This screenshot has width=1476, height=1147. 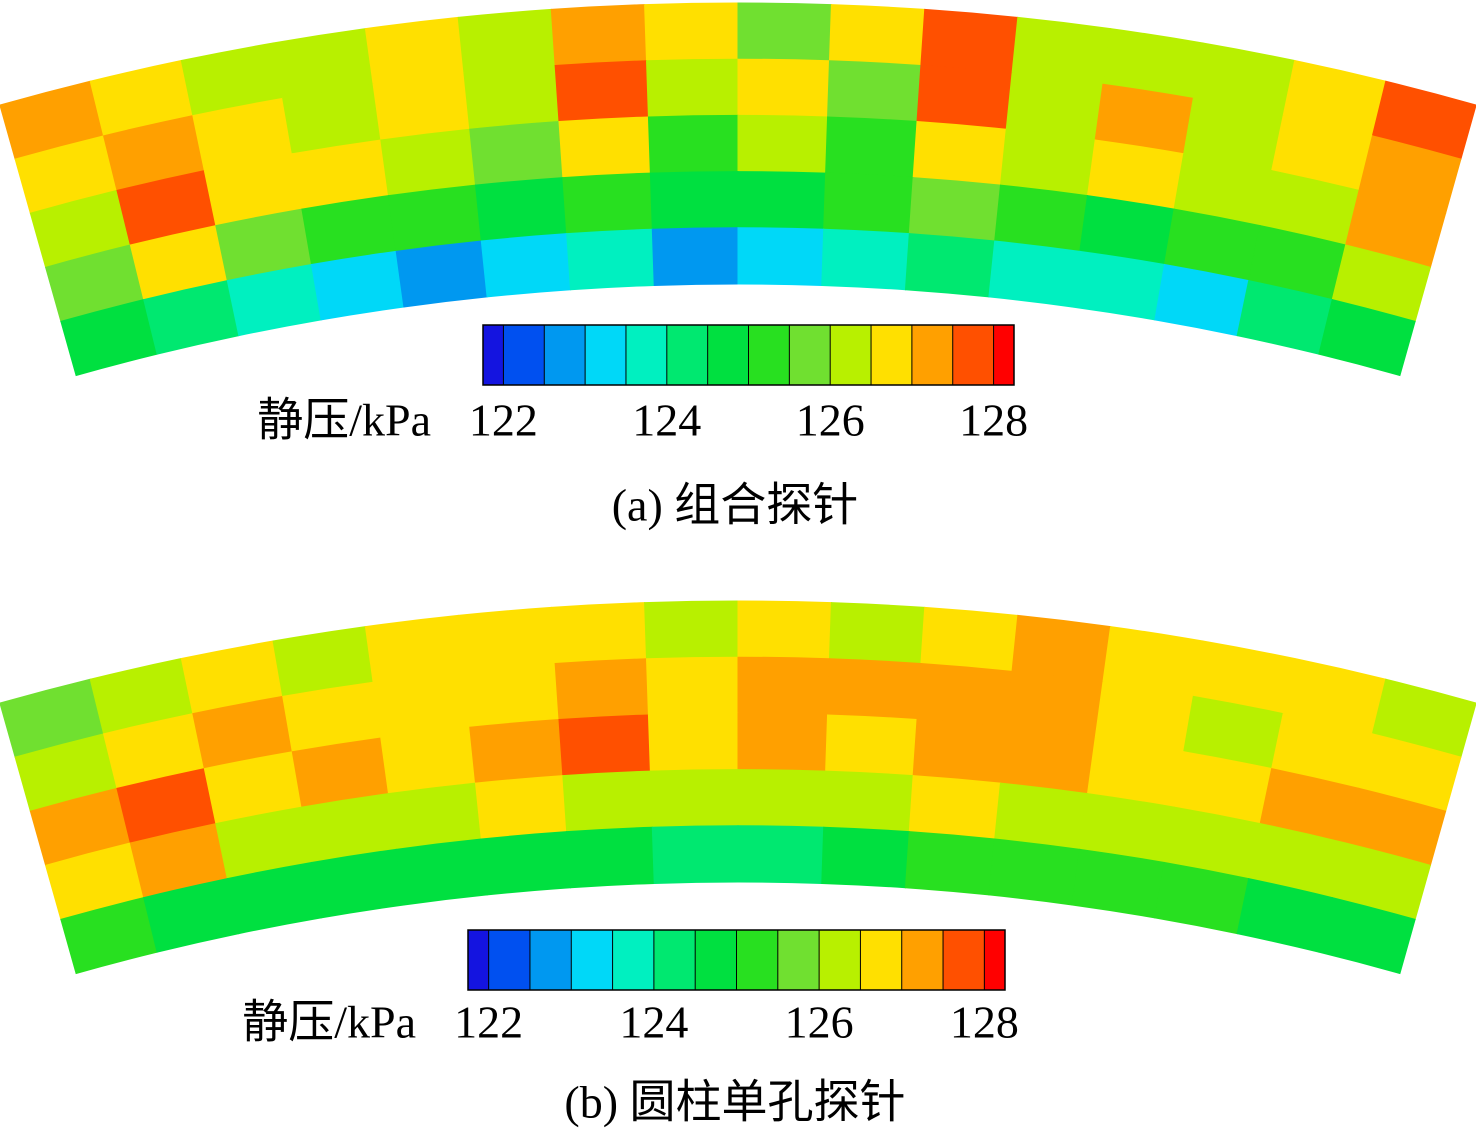 What do you see at coordinates (830, 420) in the screenshot?
I see `colorbar-tick-label: 126` at bounding box center [830, 420].